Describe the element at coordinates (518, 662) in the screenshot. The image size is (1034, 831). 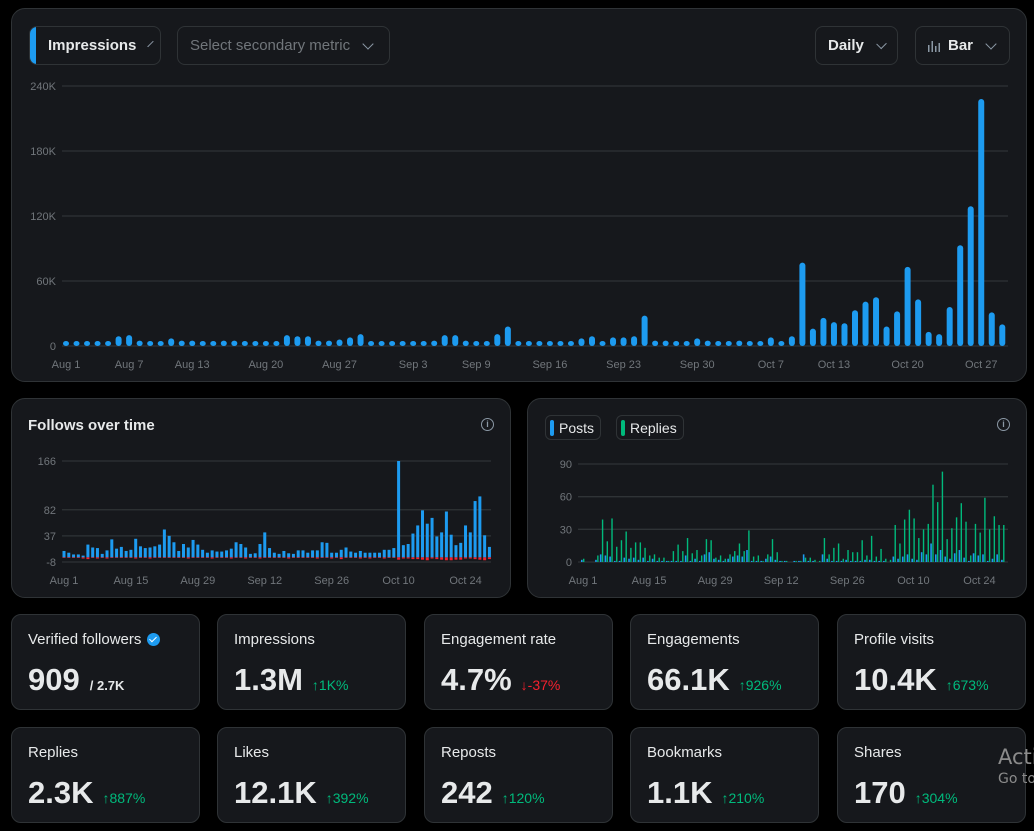
I see `stat-card-engagement-rate: Engagement rate 4.7% ↓-37%` at that location.